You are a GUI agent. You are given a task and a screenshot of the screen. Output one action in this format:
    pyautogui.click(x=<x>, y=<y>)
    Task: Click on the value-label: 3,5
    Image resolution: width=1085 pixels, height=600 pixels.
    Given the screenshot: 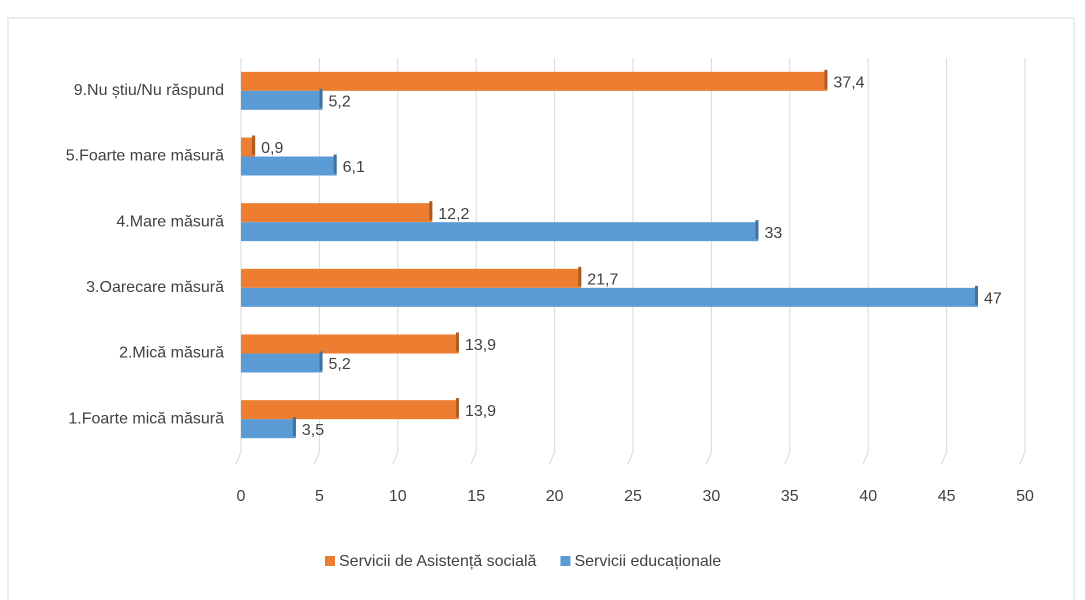 What is the action you would take?
    pyautogui.click(x=313, y=430)
    